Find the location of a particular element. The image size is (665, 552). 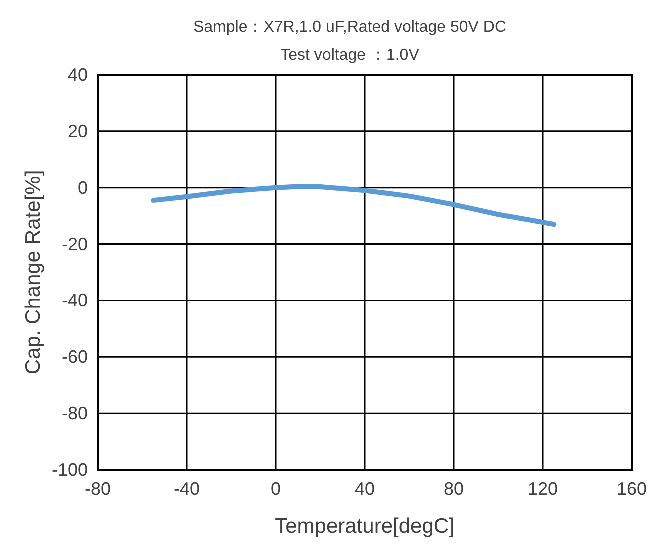

x-tick-label: -40 is located at coordinates (187, 489).